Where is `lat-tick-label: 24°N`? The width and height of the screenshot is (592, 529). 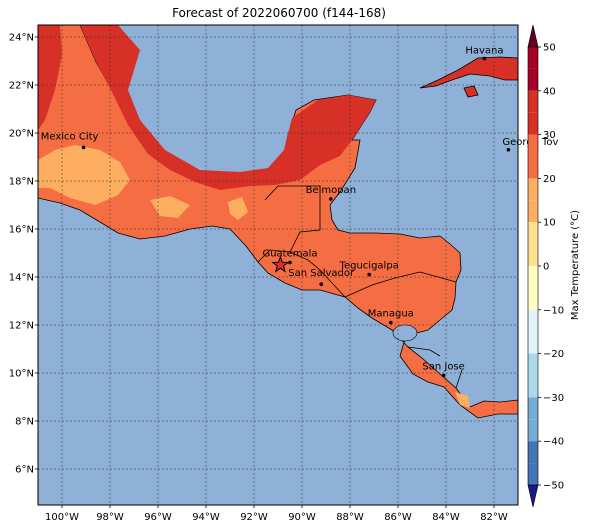
lat-tick-label: 24°N is located at coordinates (21, 38).